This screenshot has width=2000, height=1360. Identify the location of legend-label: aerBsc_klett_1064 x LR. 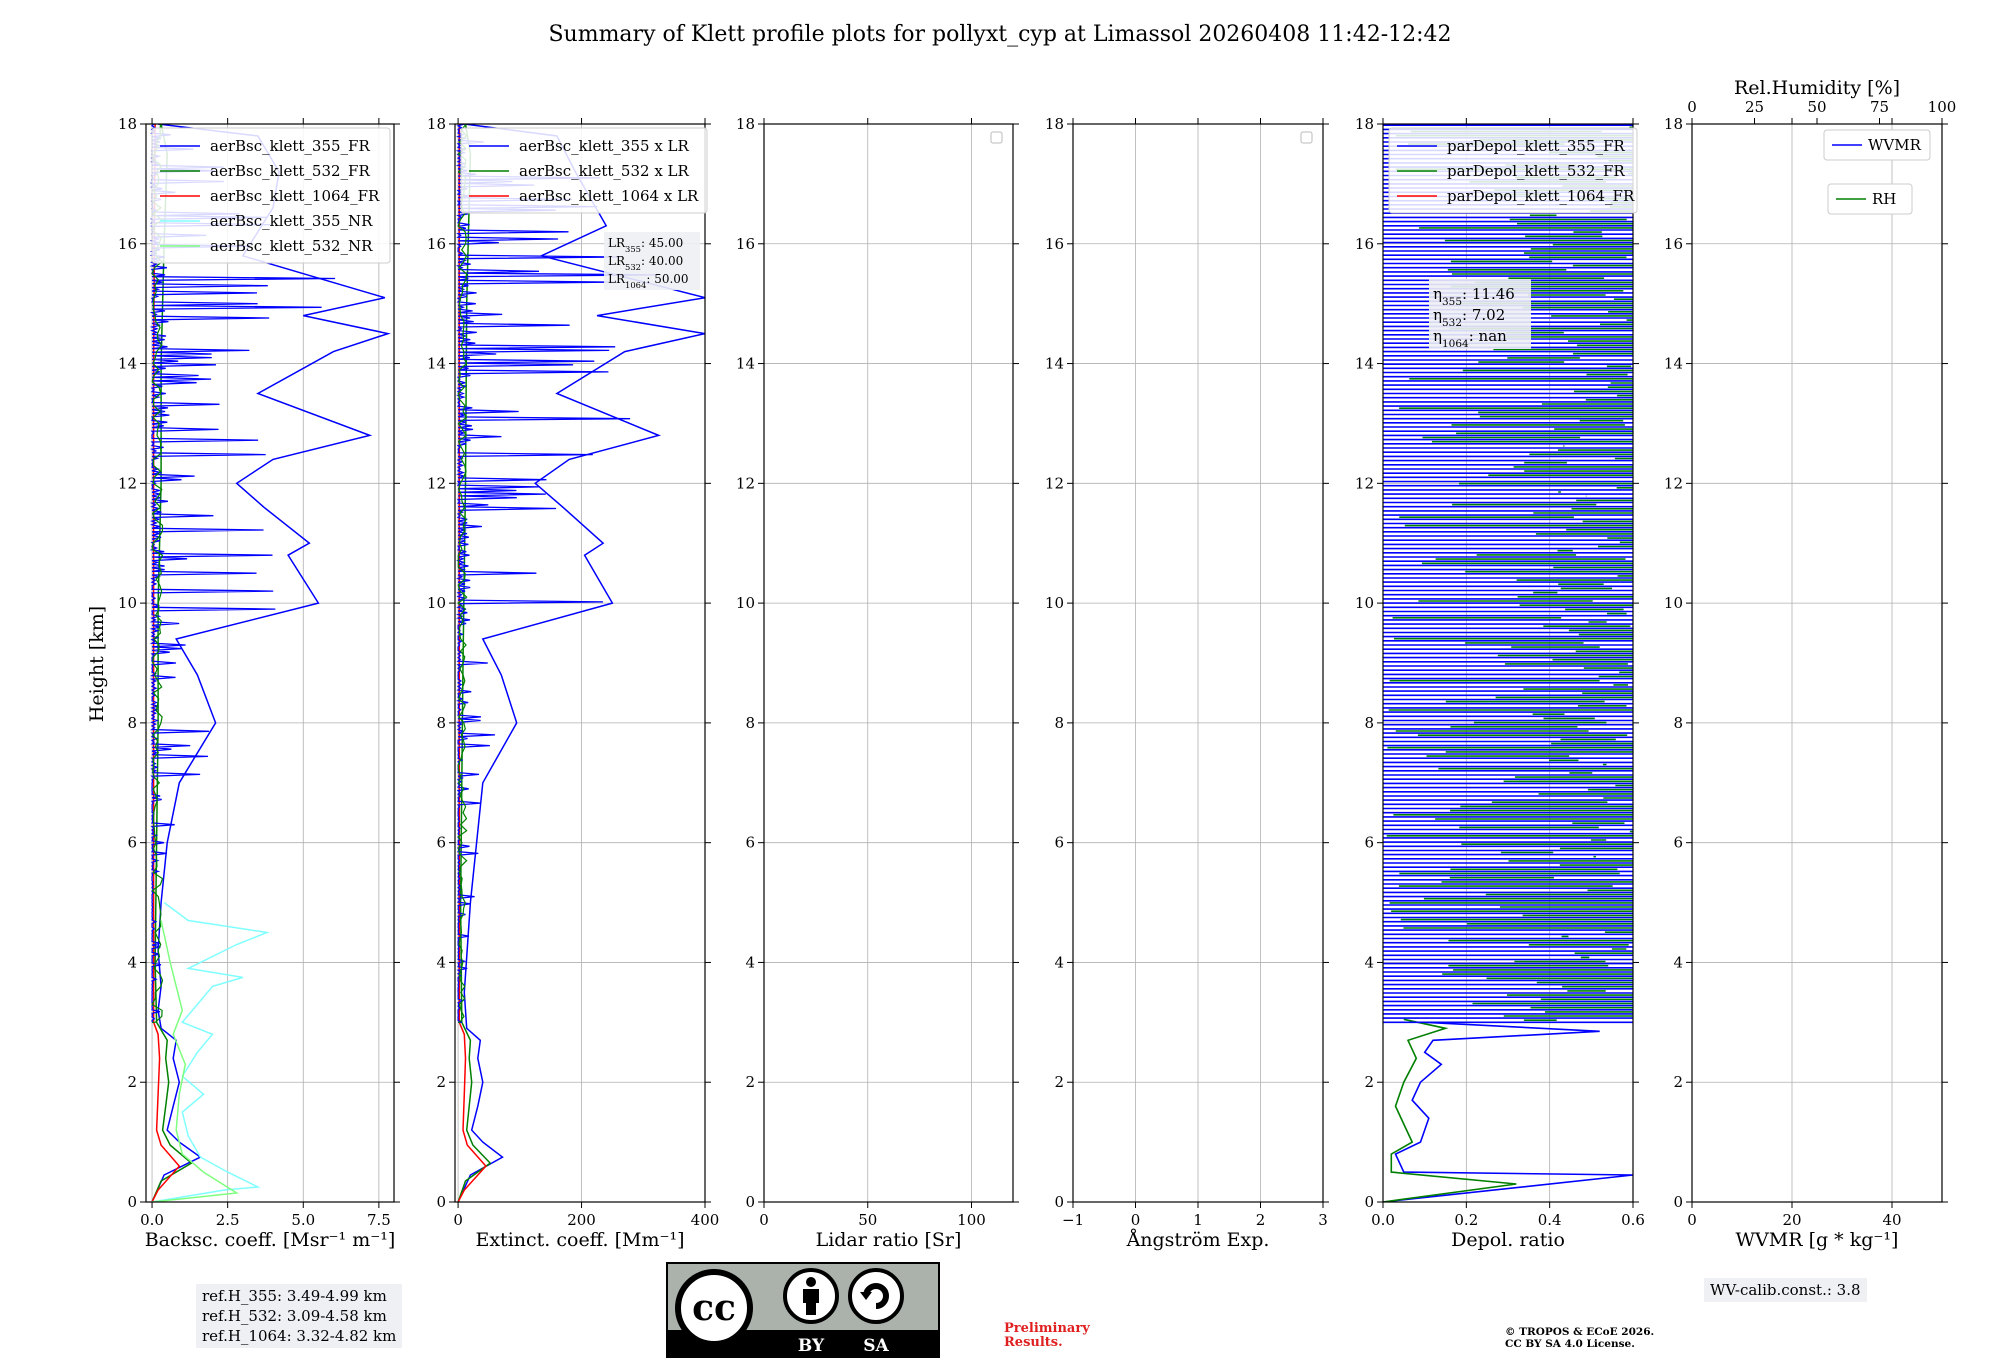
(609, 196).